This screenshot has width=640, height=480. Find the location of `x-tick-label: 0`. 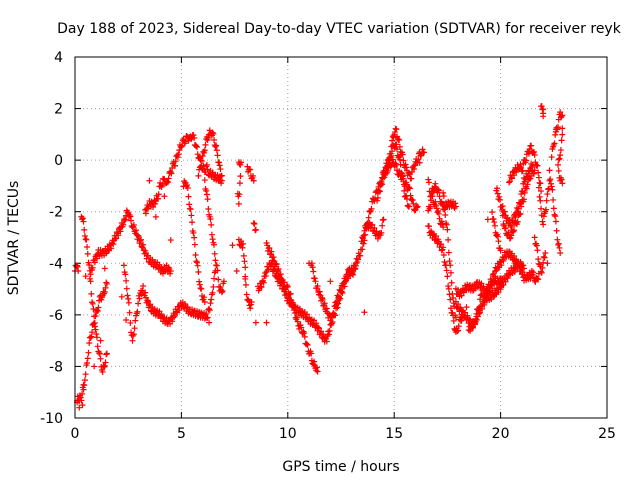

x-tick-label: 0 is located at coordinates (75, 434).